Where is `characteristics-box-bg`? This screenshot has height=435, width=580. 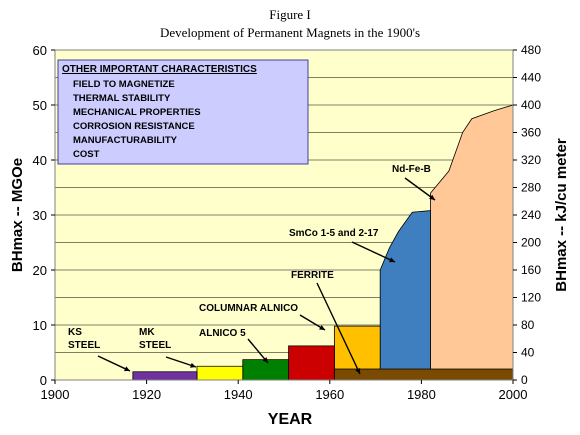 characteristics-box-bg is located at coordinates (183, 112).